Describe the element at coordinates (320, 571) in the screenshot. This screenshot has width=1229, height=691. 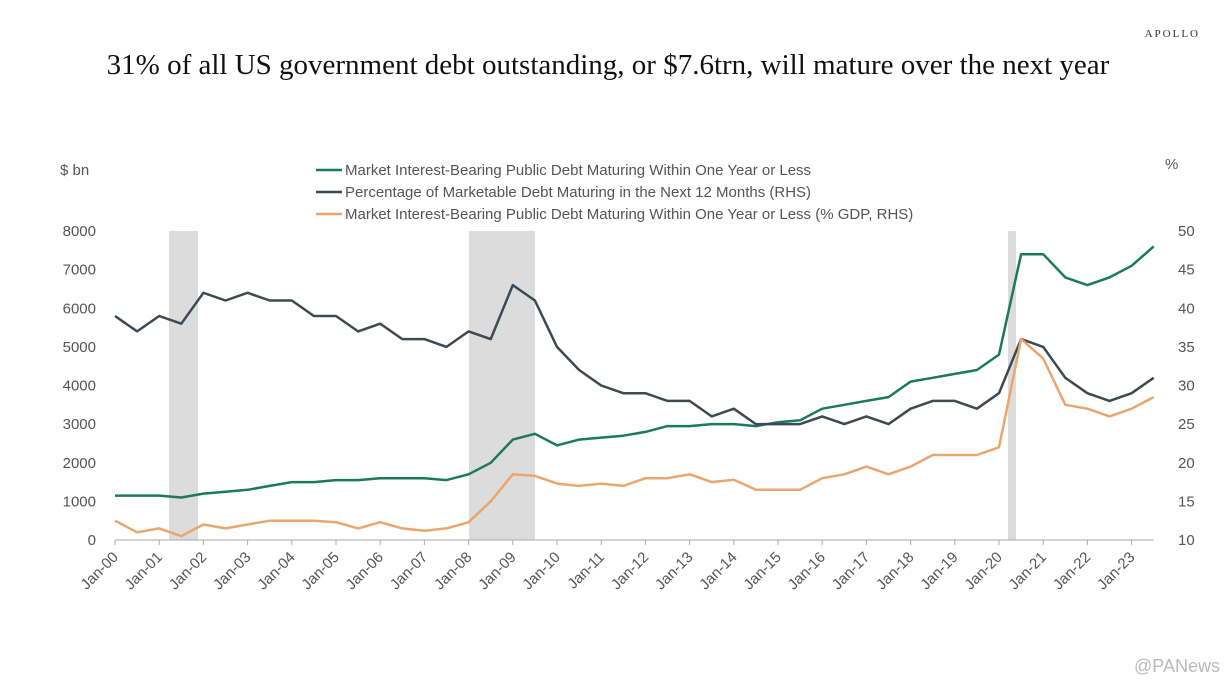
I see `x-tick-label: Jan-05` at that location.